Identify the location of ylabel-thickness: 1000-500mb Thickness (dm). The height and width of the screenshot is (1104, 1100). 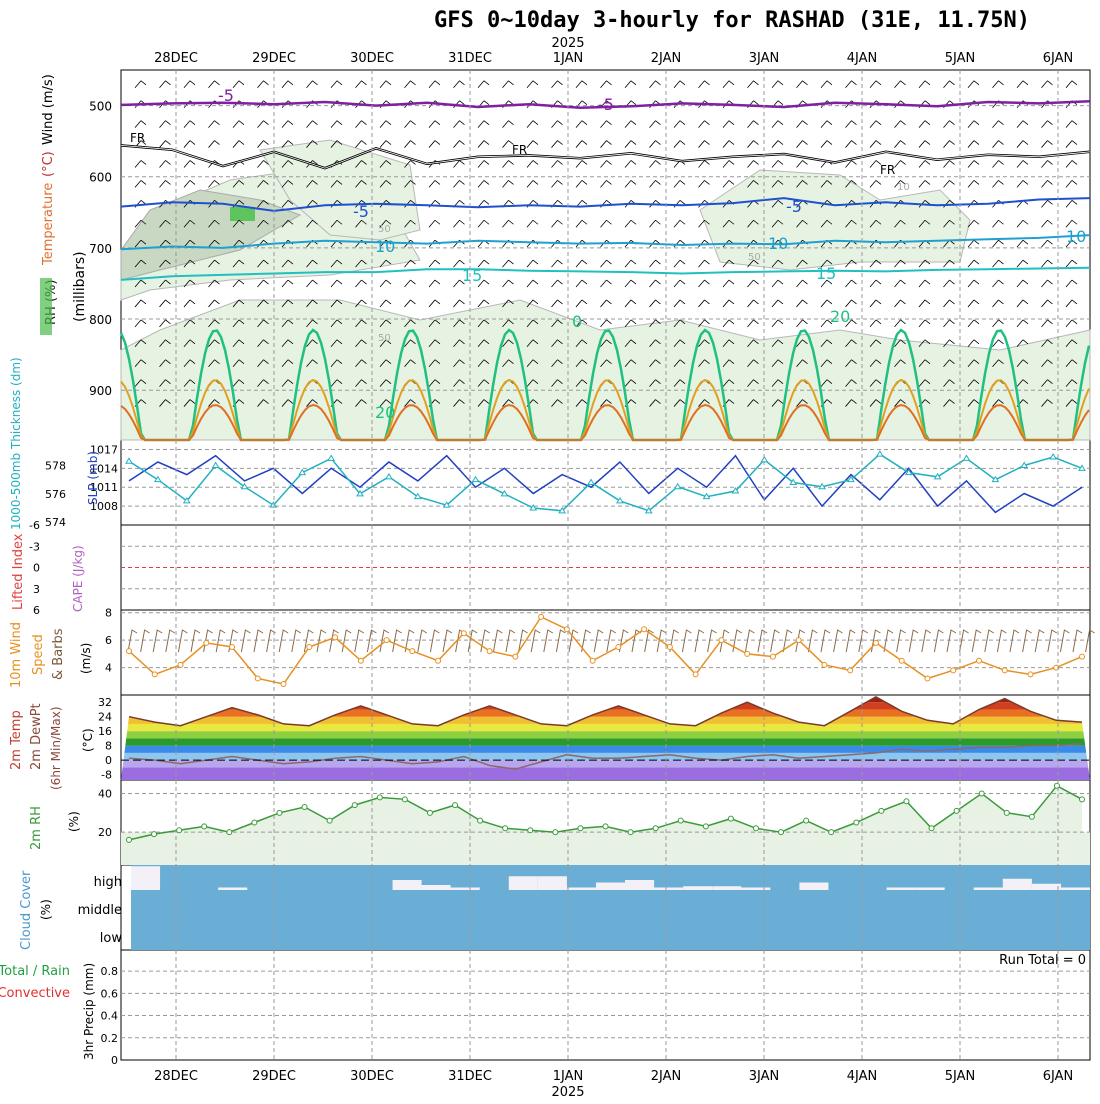
(16, 443).